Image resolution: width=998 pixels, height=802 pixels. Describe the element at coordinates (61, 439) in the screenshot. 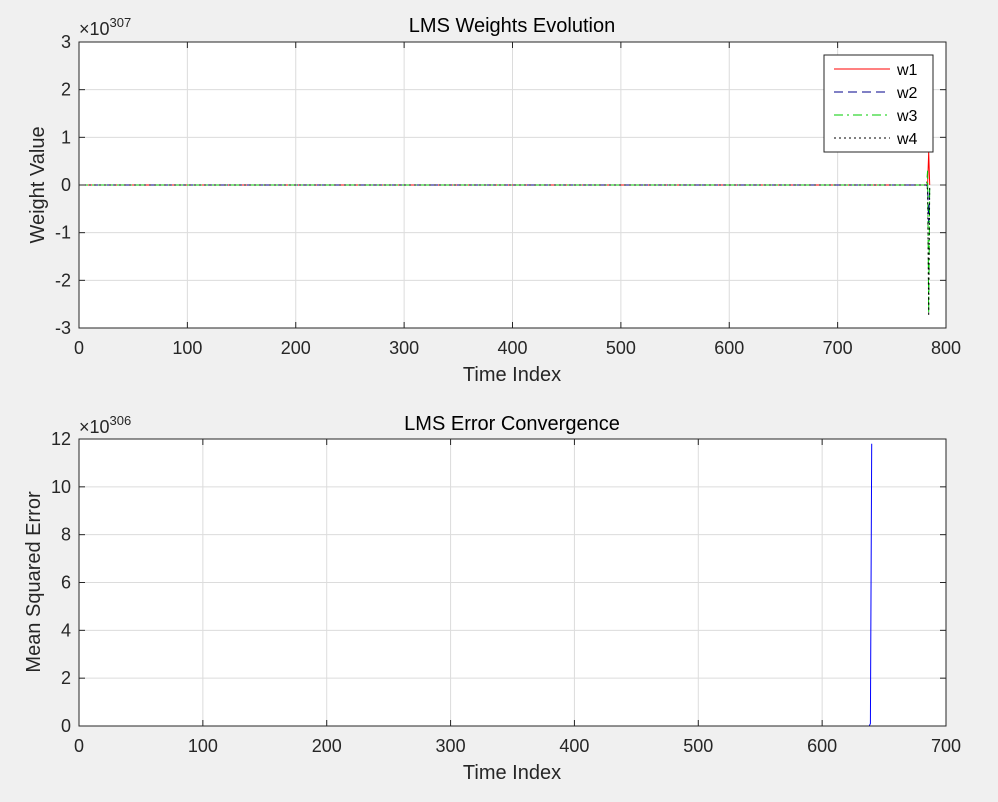

I see `error-y-tick-label: 12` at that location.